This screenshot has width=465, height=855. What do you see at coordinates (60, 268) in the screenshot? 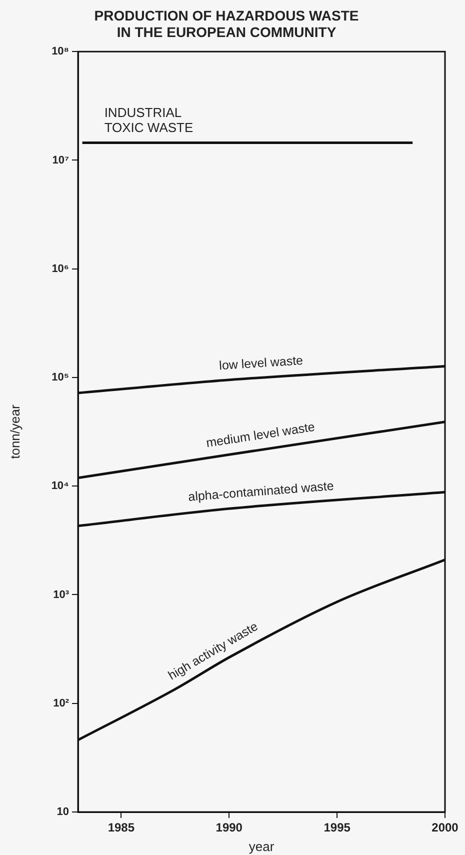
I see `y-tick-label: 10⁶` at bounding box center [60, 268].